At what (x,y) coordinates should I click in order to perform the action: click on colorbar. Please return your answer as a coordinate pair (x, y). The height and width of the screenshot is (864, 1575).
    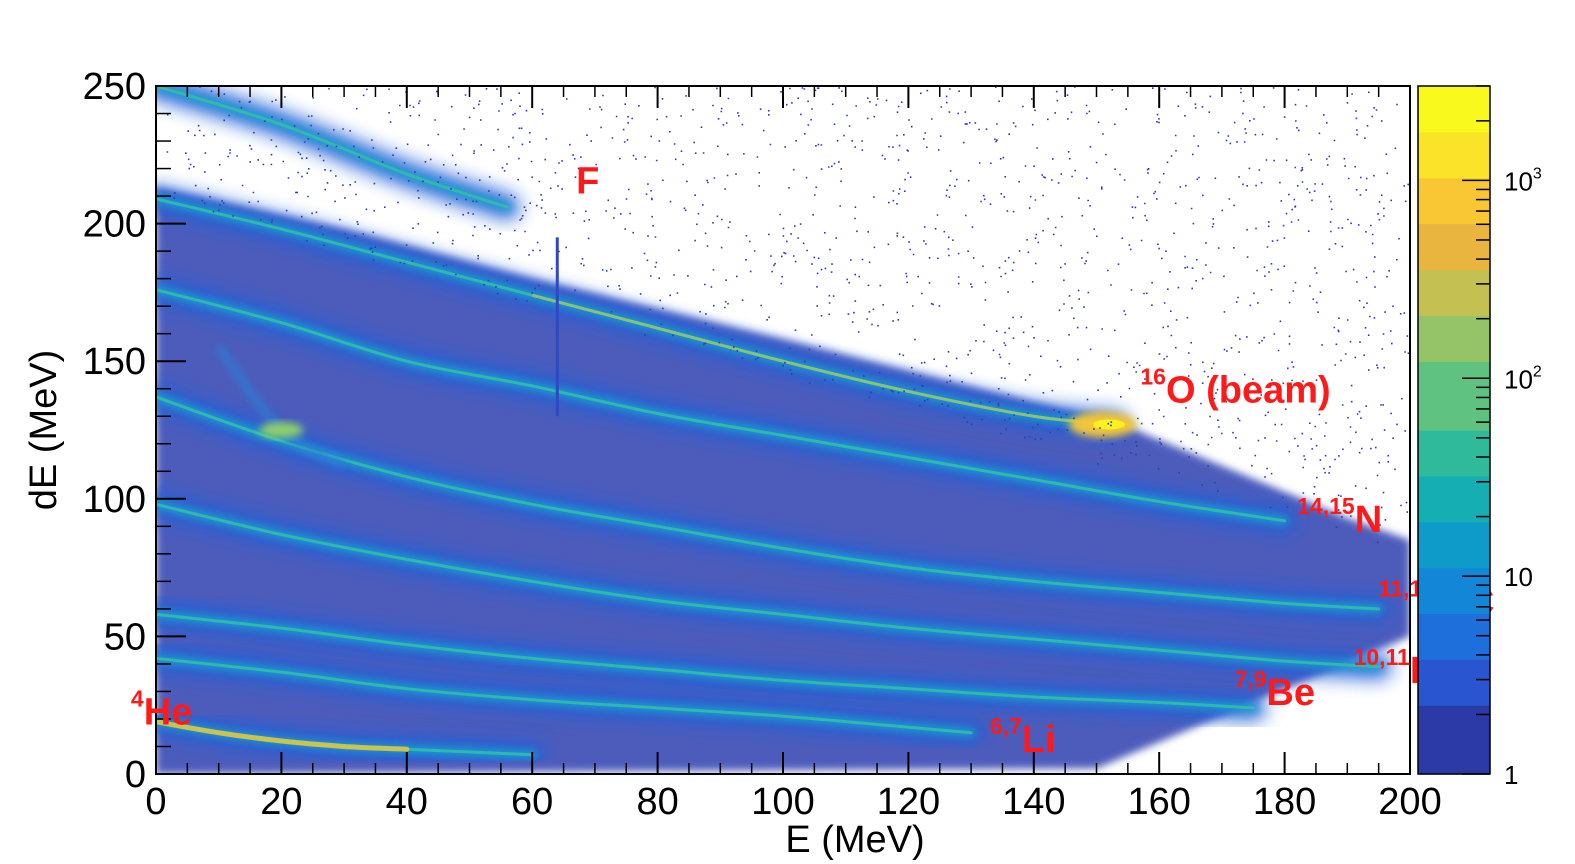
    Looking at the image, I should click on (1454, 430).